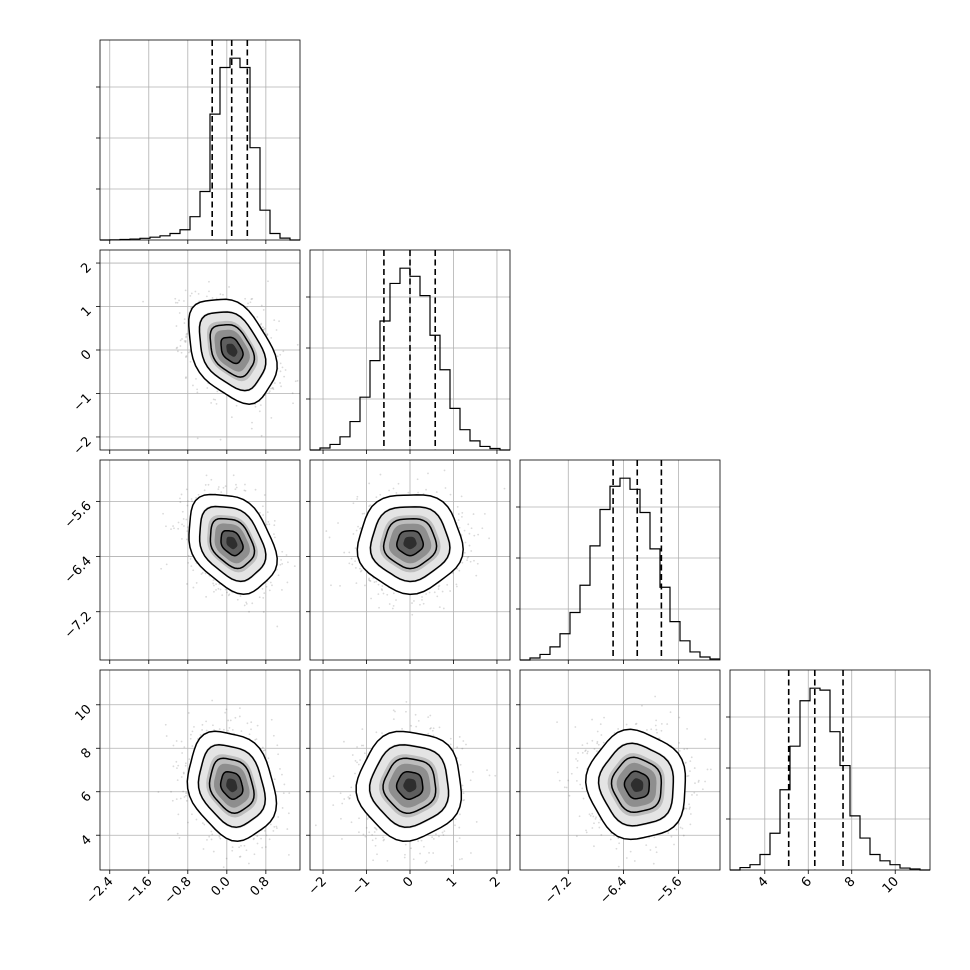  Describe the element at coordinates (78, 570) in the screenshot. I see `y-tick-label: −6.4` at that location.